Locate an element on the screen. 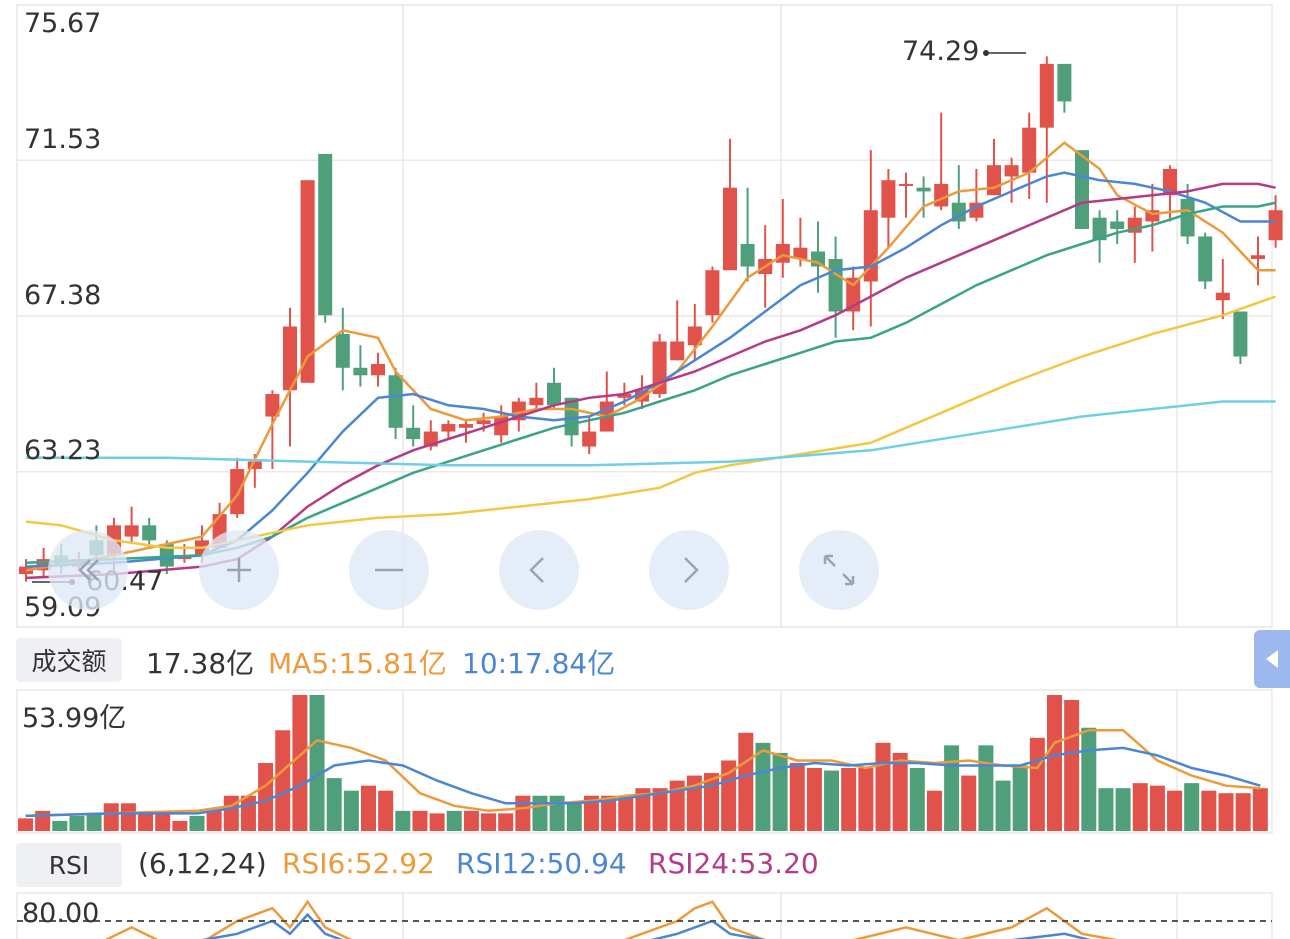 The width and height of the screenshot is (1290, 939). collapse-side-panel-button is located at coordinates (1272, 659).